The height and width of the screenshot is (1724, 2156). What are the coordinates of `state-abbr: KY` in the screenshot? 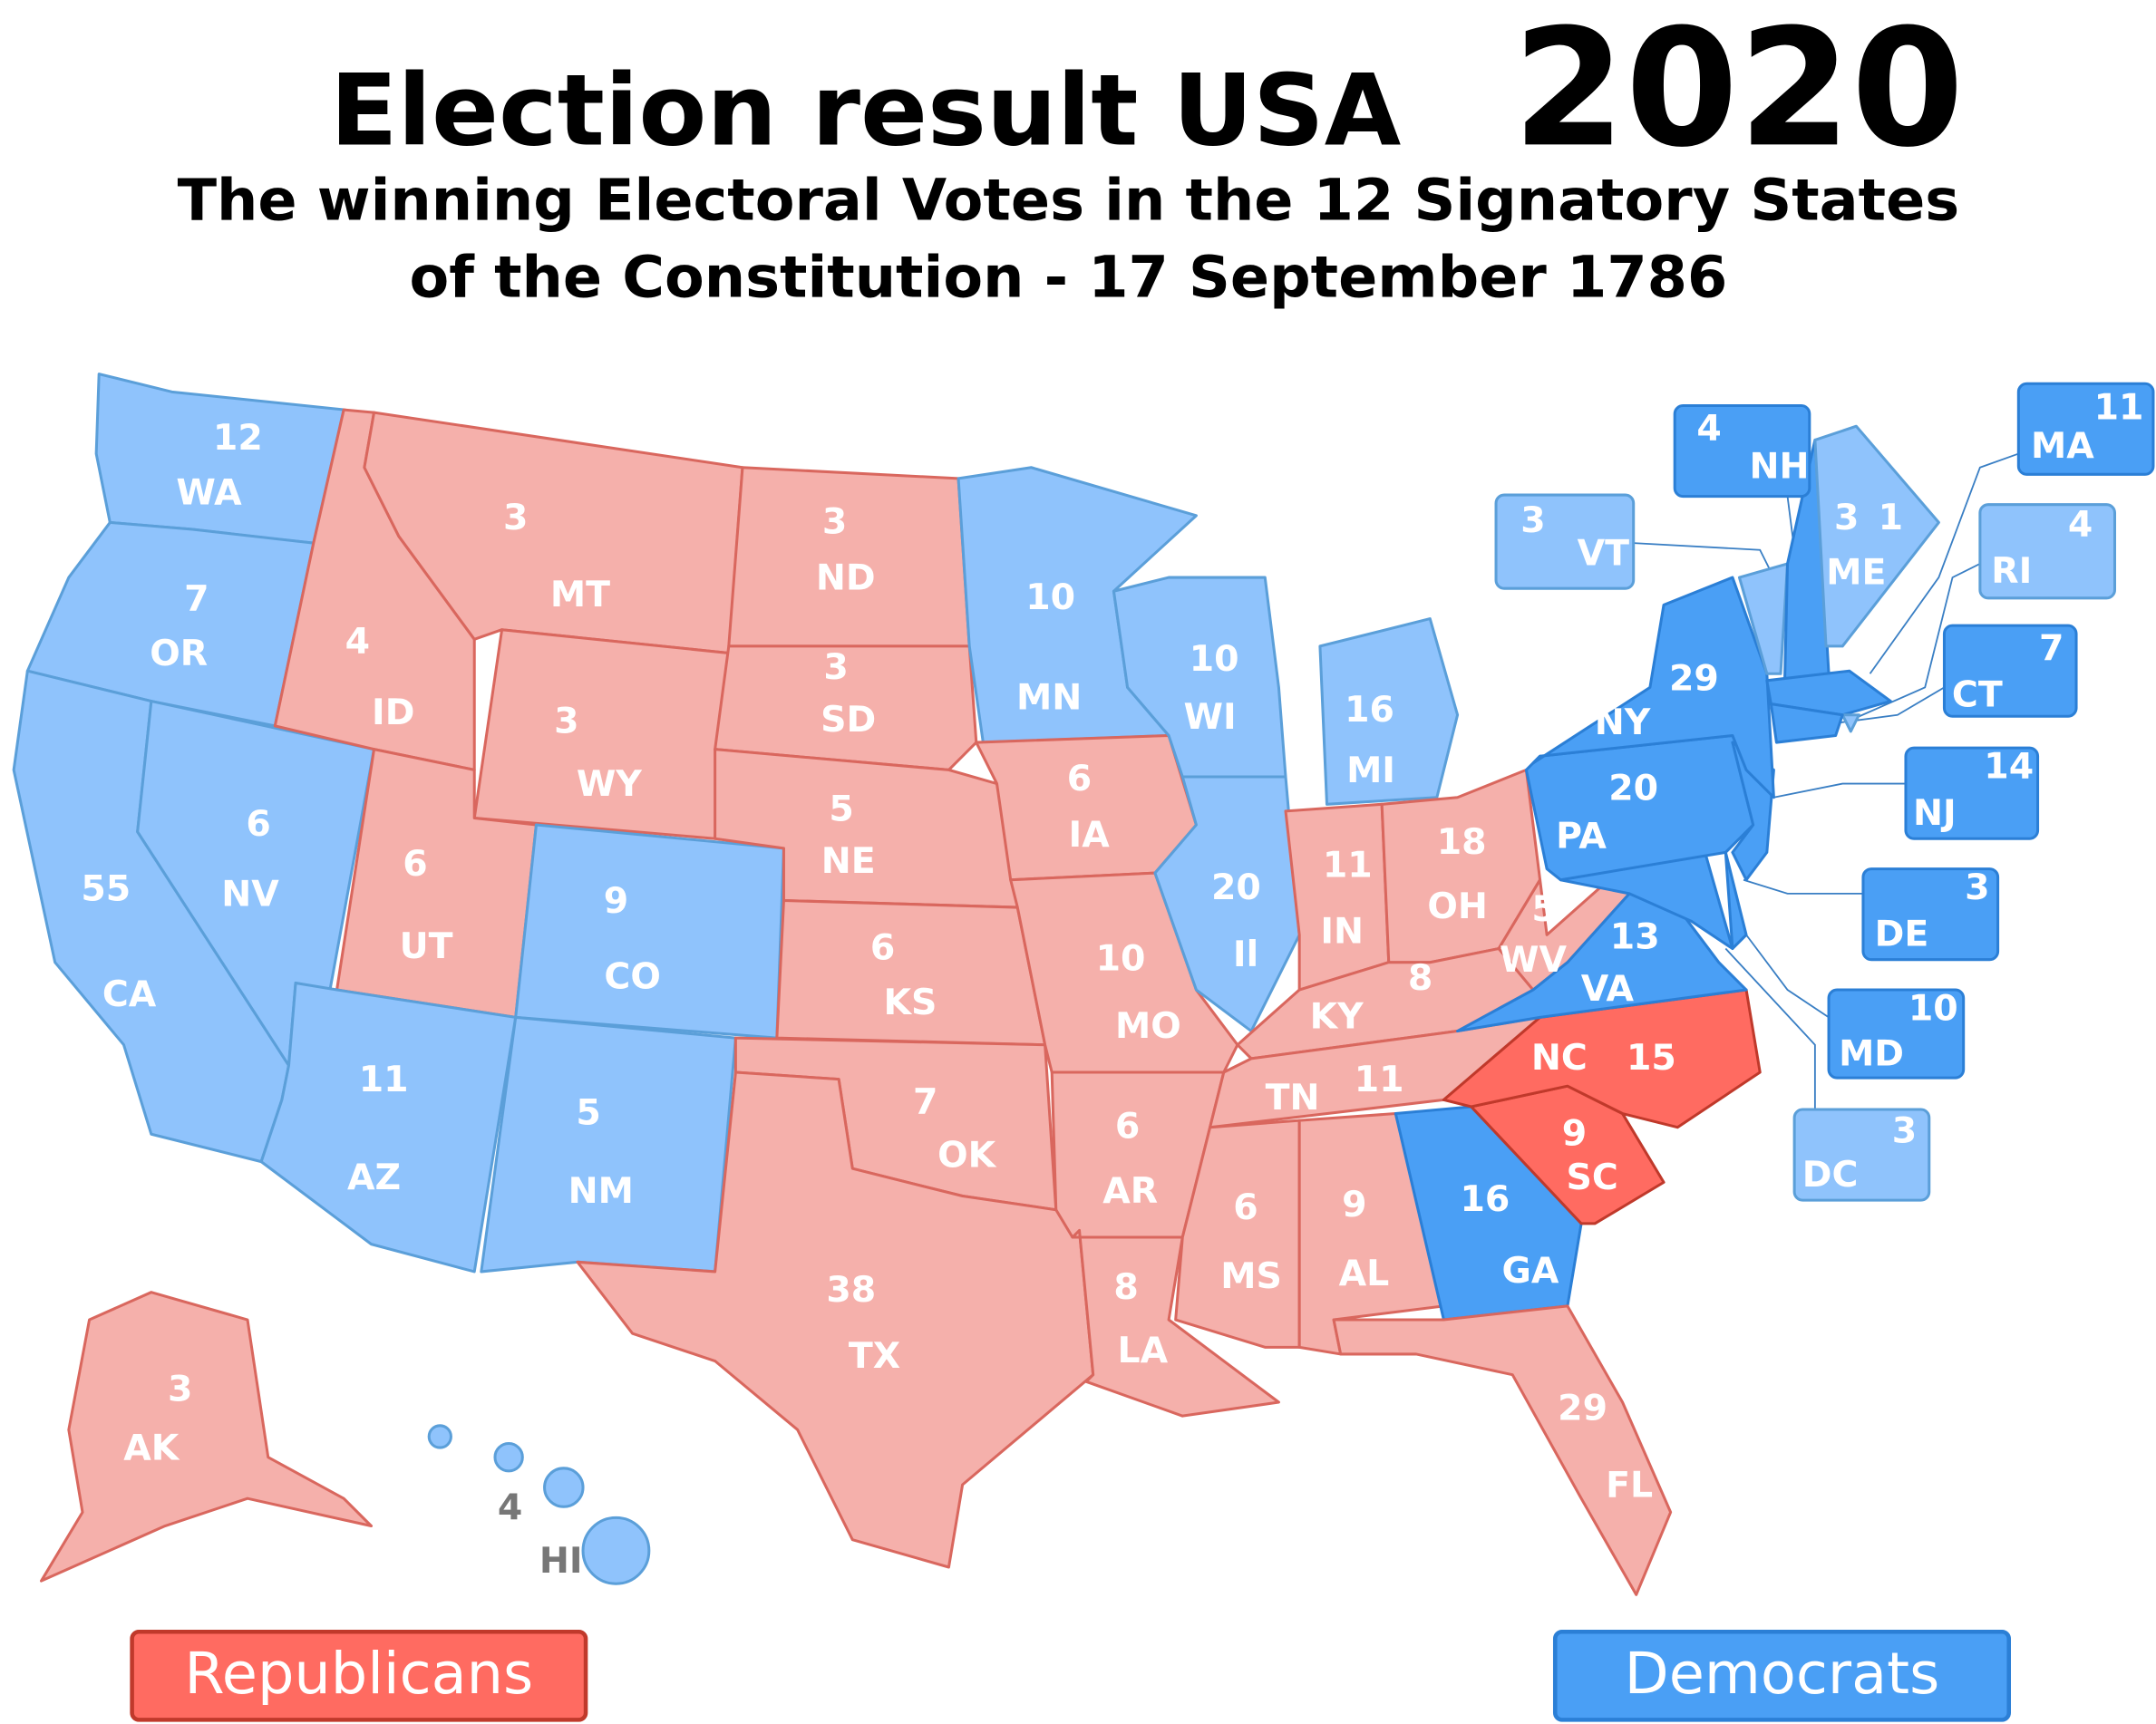 It's located at (1337, 1016).